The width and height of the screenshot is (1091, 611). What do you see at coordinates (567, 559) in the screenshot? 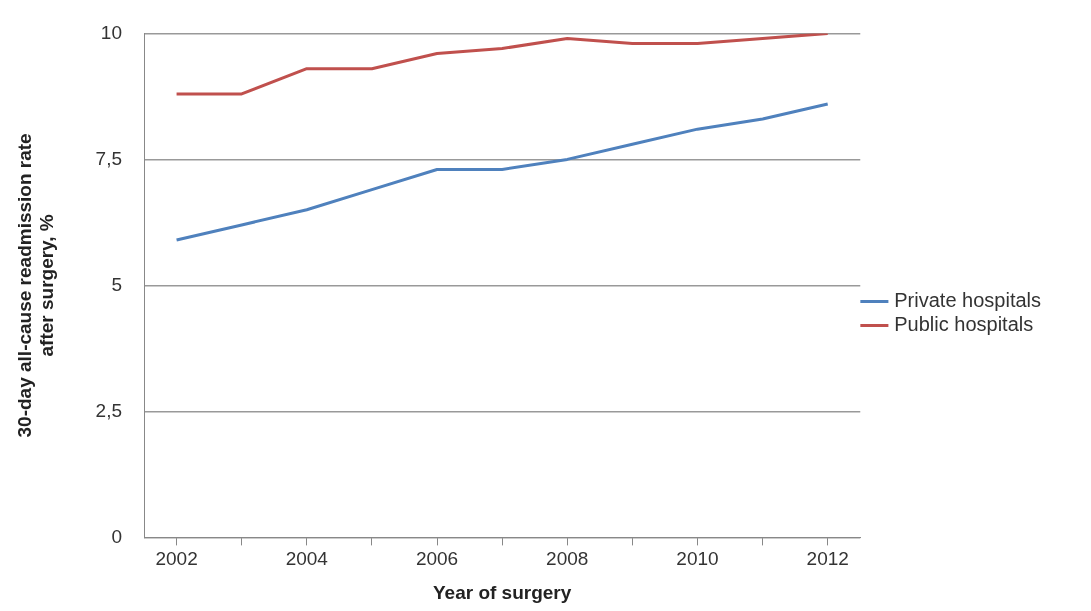
I see `x-tick-label: 2008` at bounding box center [567, 559].